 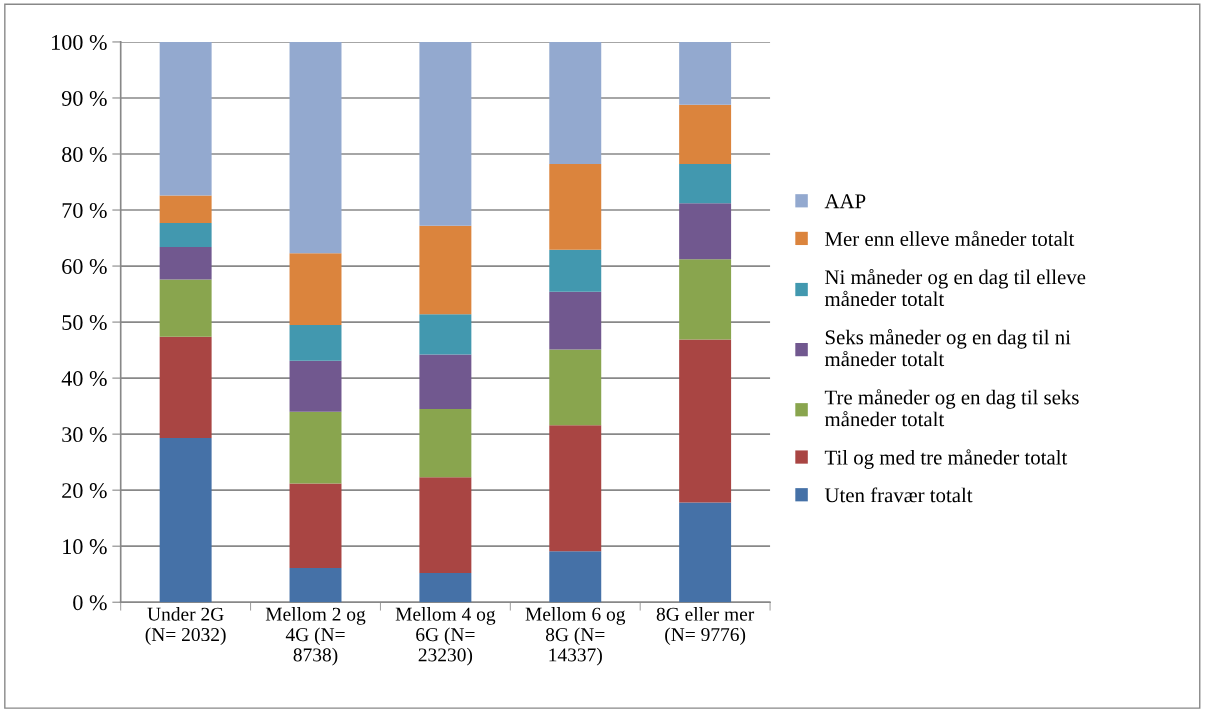 I want to click on legend-label: AAP, so click(x=845, y=201).